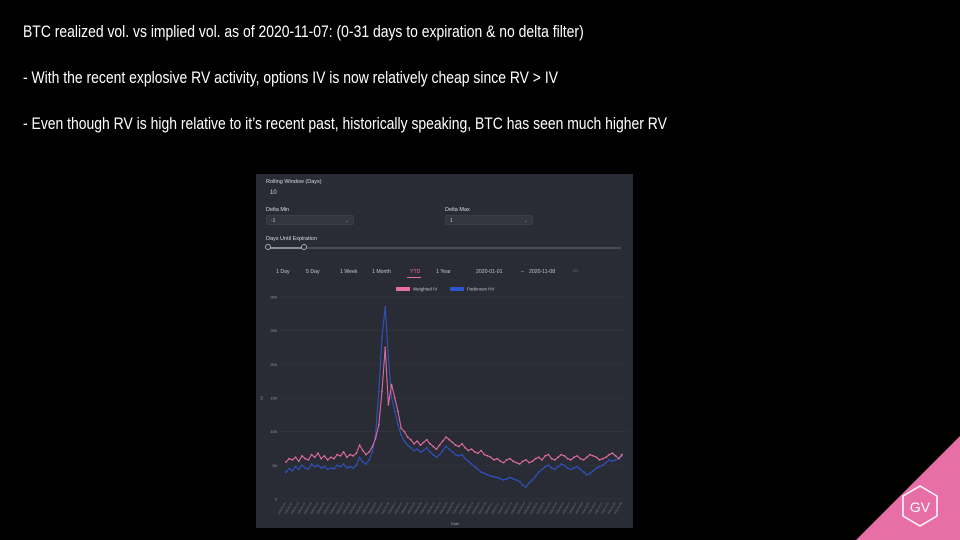 This screenshot has height=540, width=960. What do you see at coordinates (346, 221) in the screenshot?
I see `chevron-down-icon: ⌄` at bounding box center [346, 221].